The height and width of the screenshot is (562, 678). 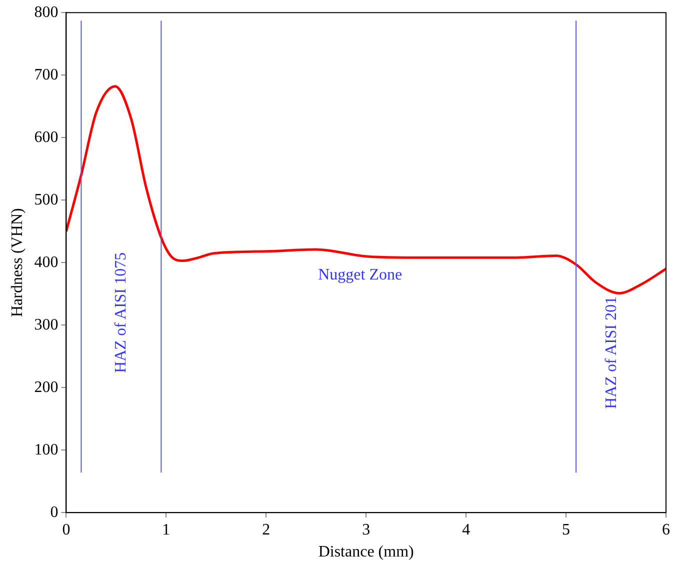 What do you see at coordinates (46, 325) in the screenshot?
I see `y-tick-label: 300` at bounding box center [46, 325].